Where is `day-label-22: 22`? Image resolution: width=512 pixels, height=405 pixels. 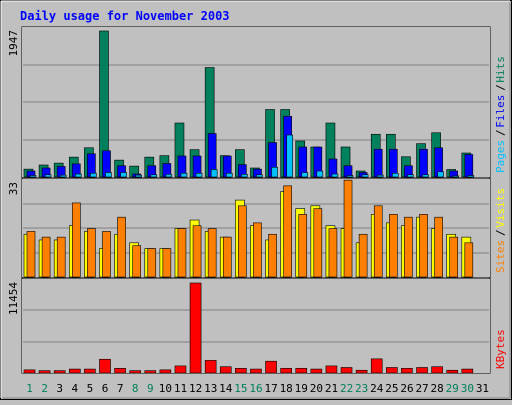
day-label-22: 22 is located at coordinates (346, 388).